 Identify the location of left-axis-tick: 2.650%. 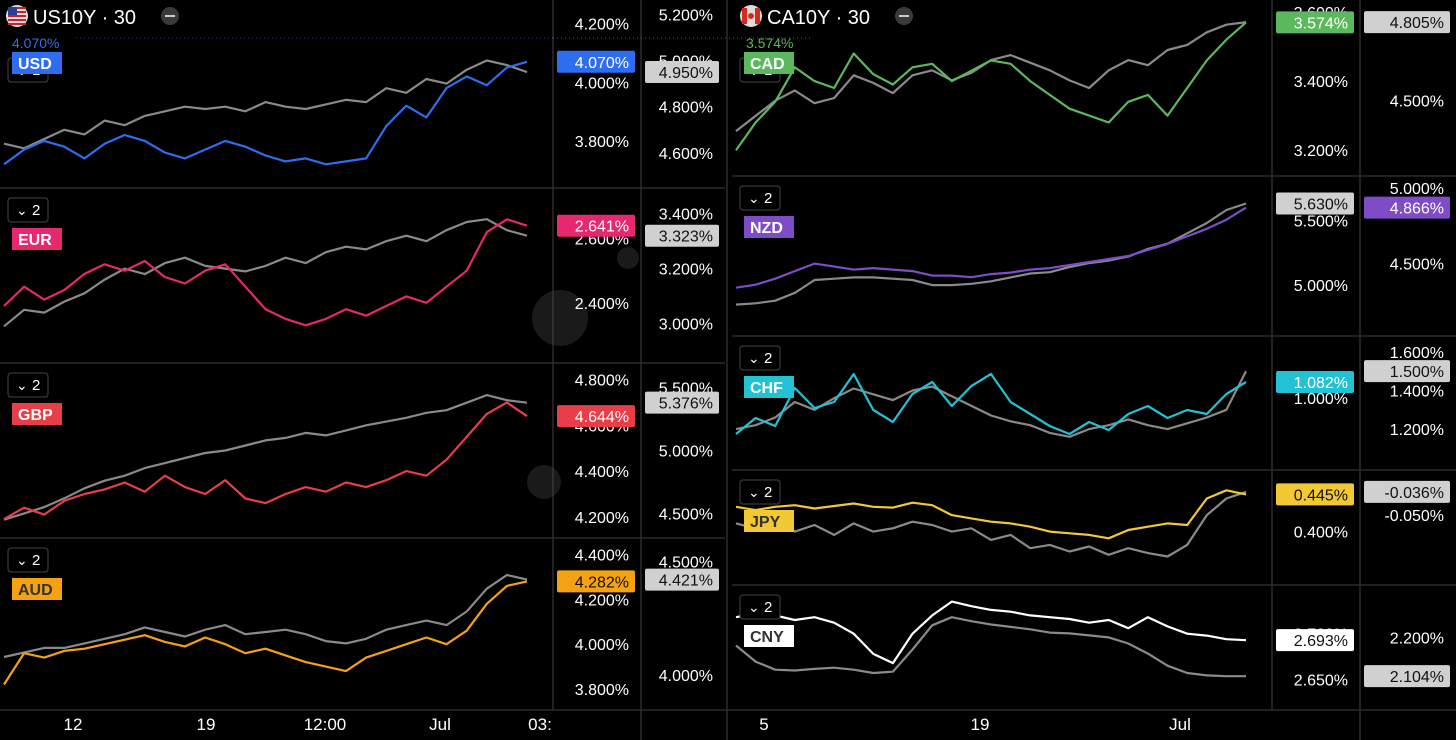
(1321, 681).